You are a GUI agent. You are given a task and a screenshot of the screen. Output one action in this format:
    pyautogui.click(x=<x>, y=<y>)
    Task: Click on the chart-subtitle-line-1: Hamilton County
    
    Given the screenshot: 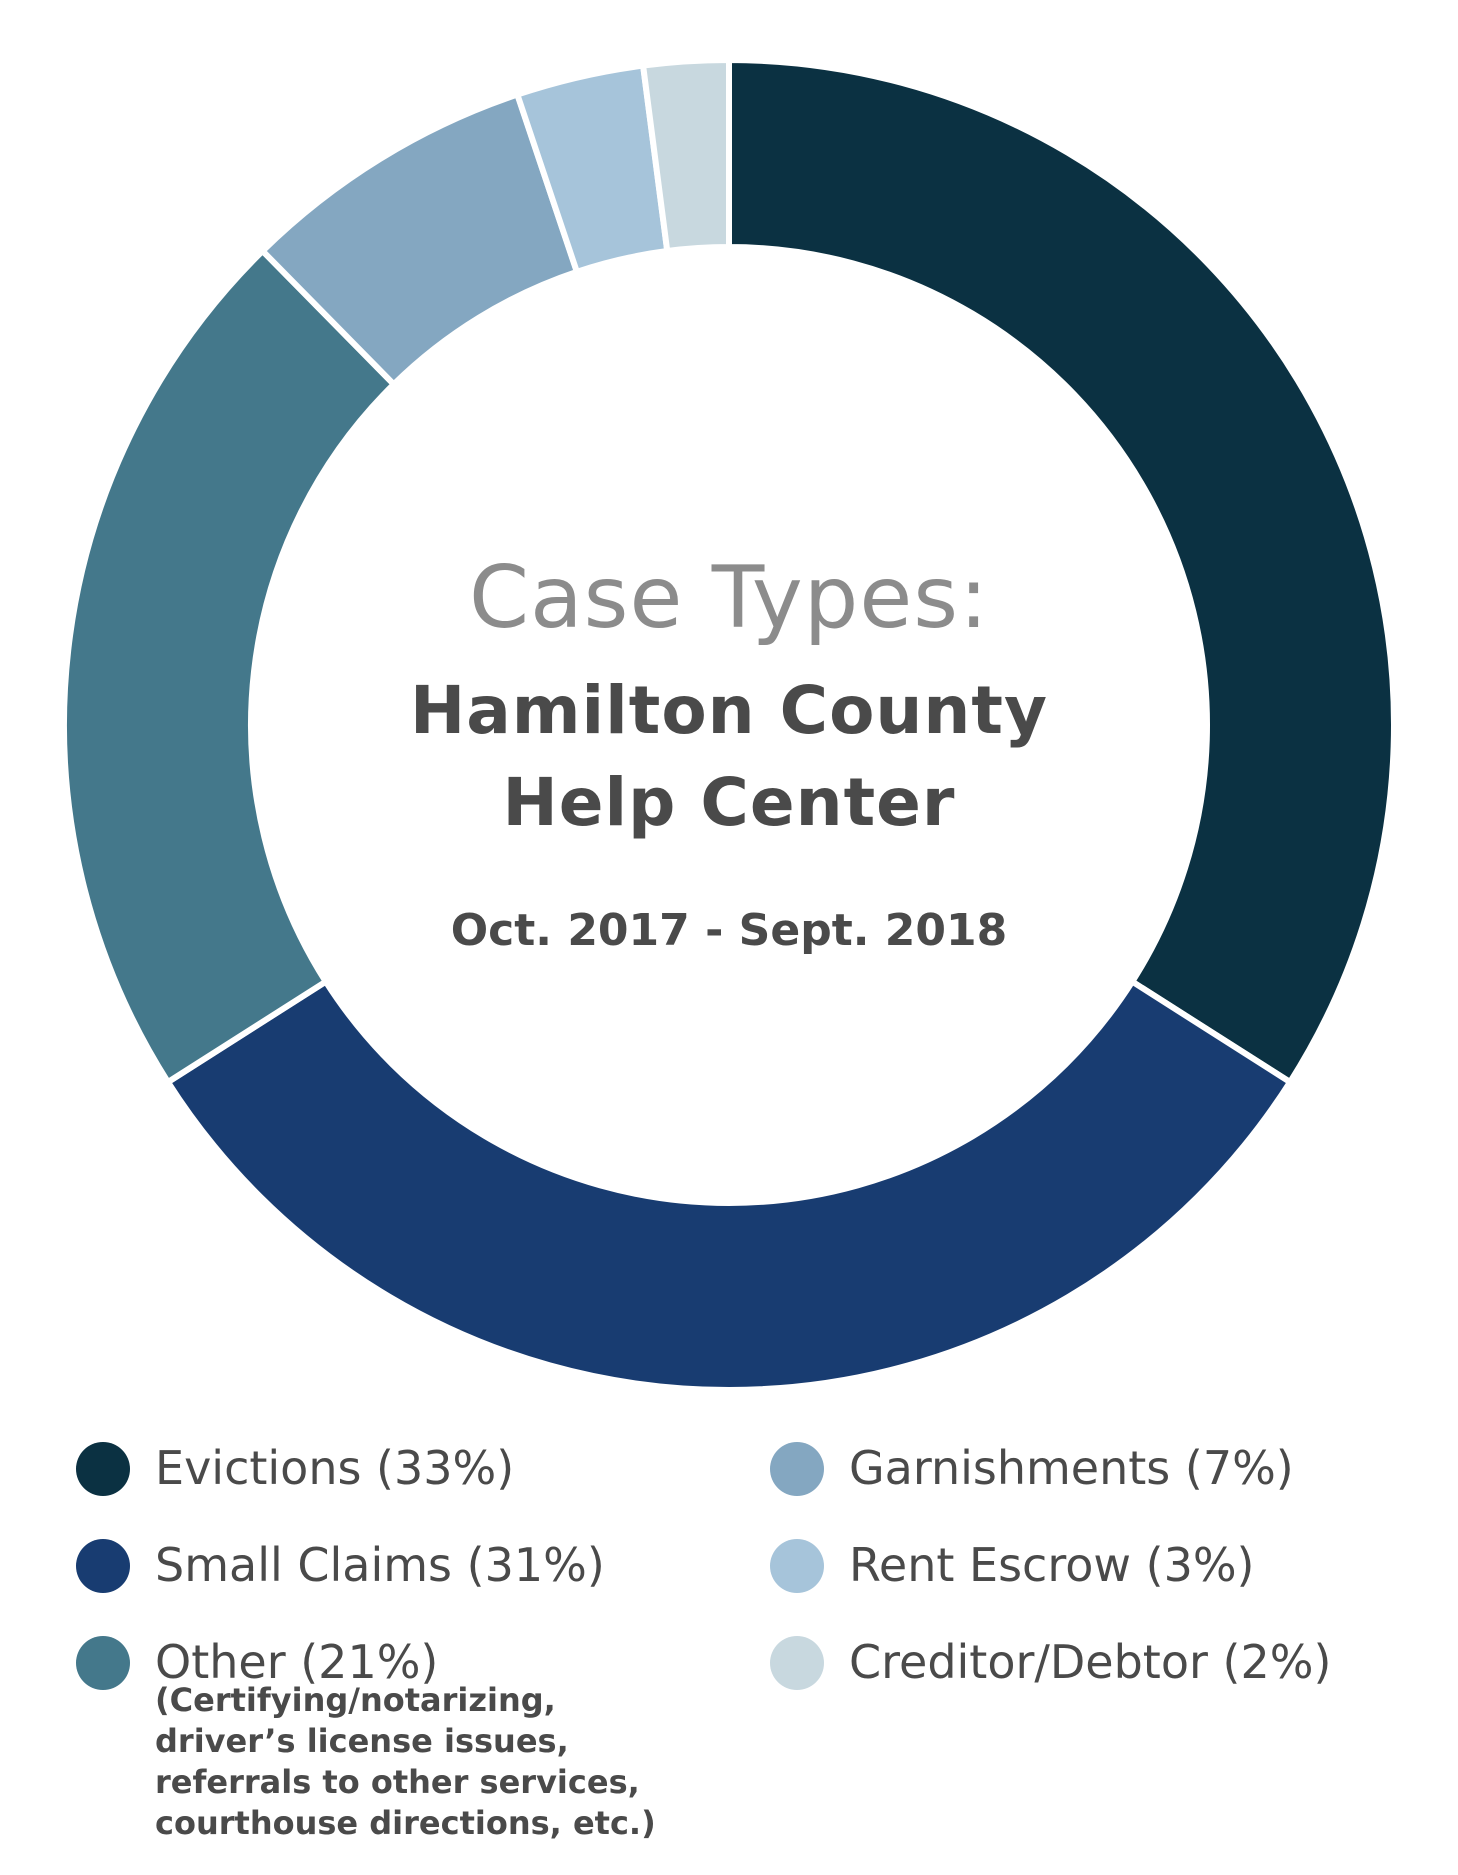 What is the action you would take?
    pyautogui.click(x=729, y=710)
    